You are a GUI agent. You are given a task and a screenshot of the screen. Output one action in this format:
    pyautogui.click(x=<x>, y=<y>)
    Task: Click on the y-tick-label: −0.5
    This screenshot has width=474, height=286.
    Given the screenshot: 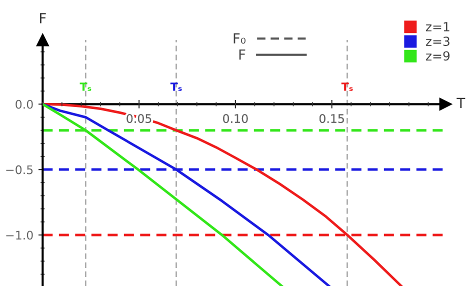 What is the action you would take?
    pyautogui.click(x=19, y=169)
    